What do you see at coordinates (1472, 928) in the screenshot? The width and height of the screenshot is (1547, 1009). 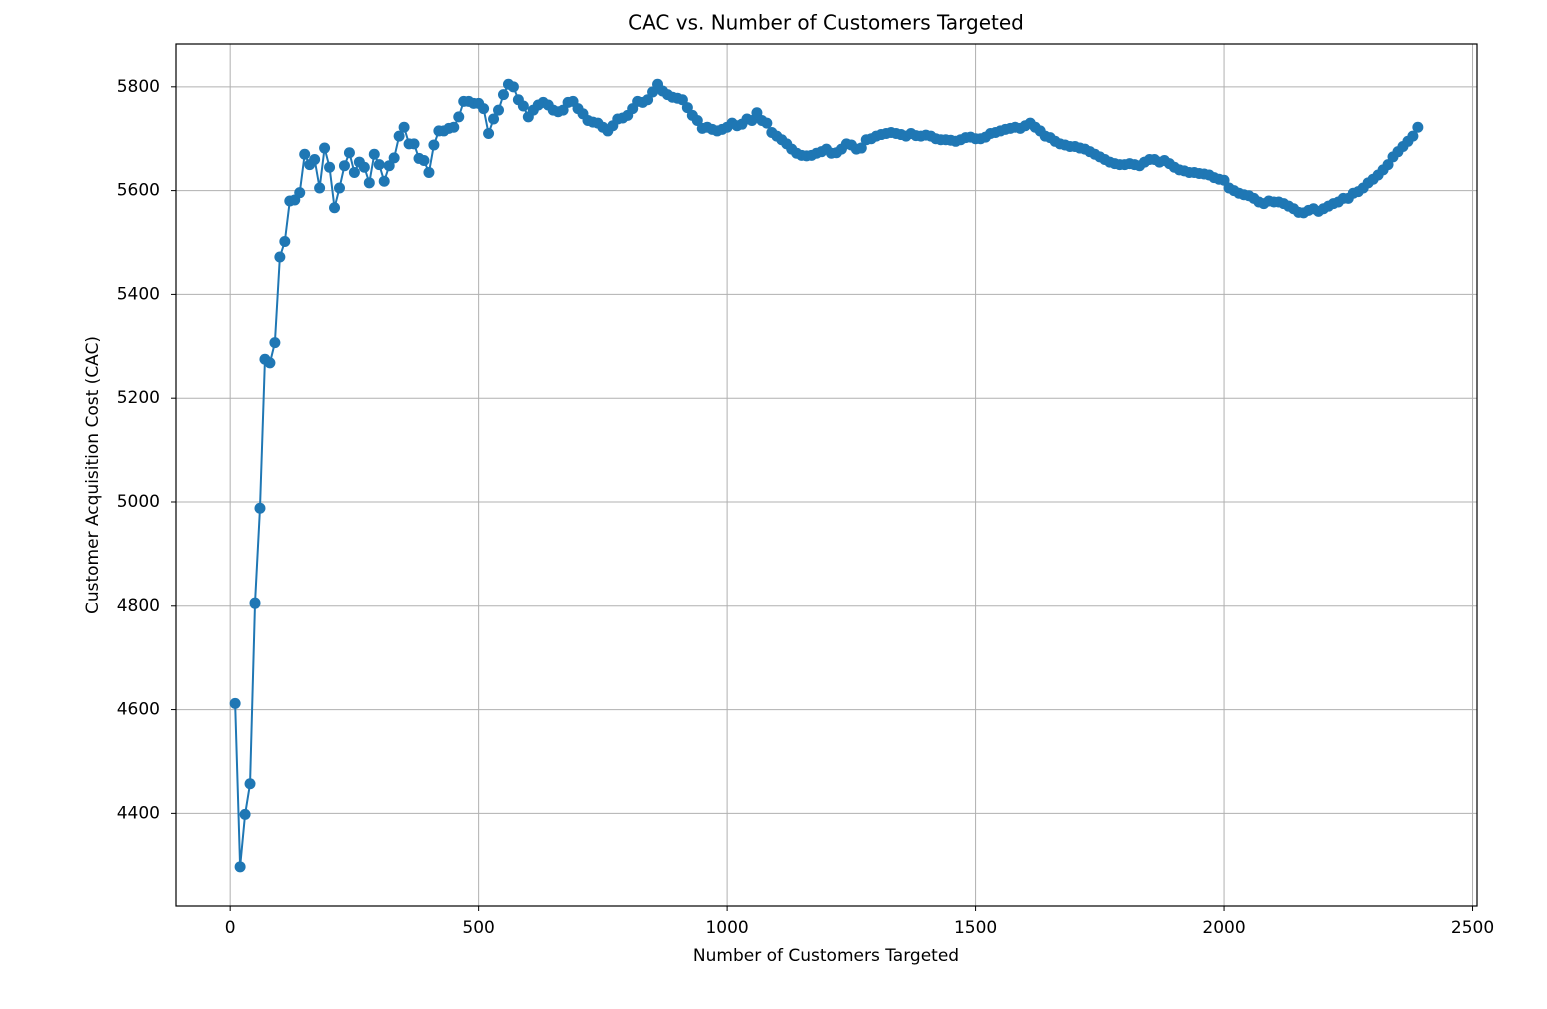 I see `x-tick-label: 2500` at bounding box center [1472, 928].